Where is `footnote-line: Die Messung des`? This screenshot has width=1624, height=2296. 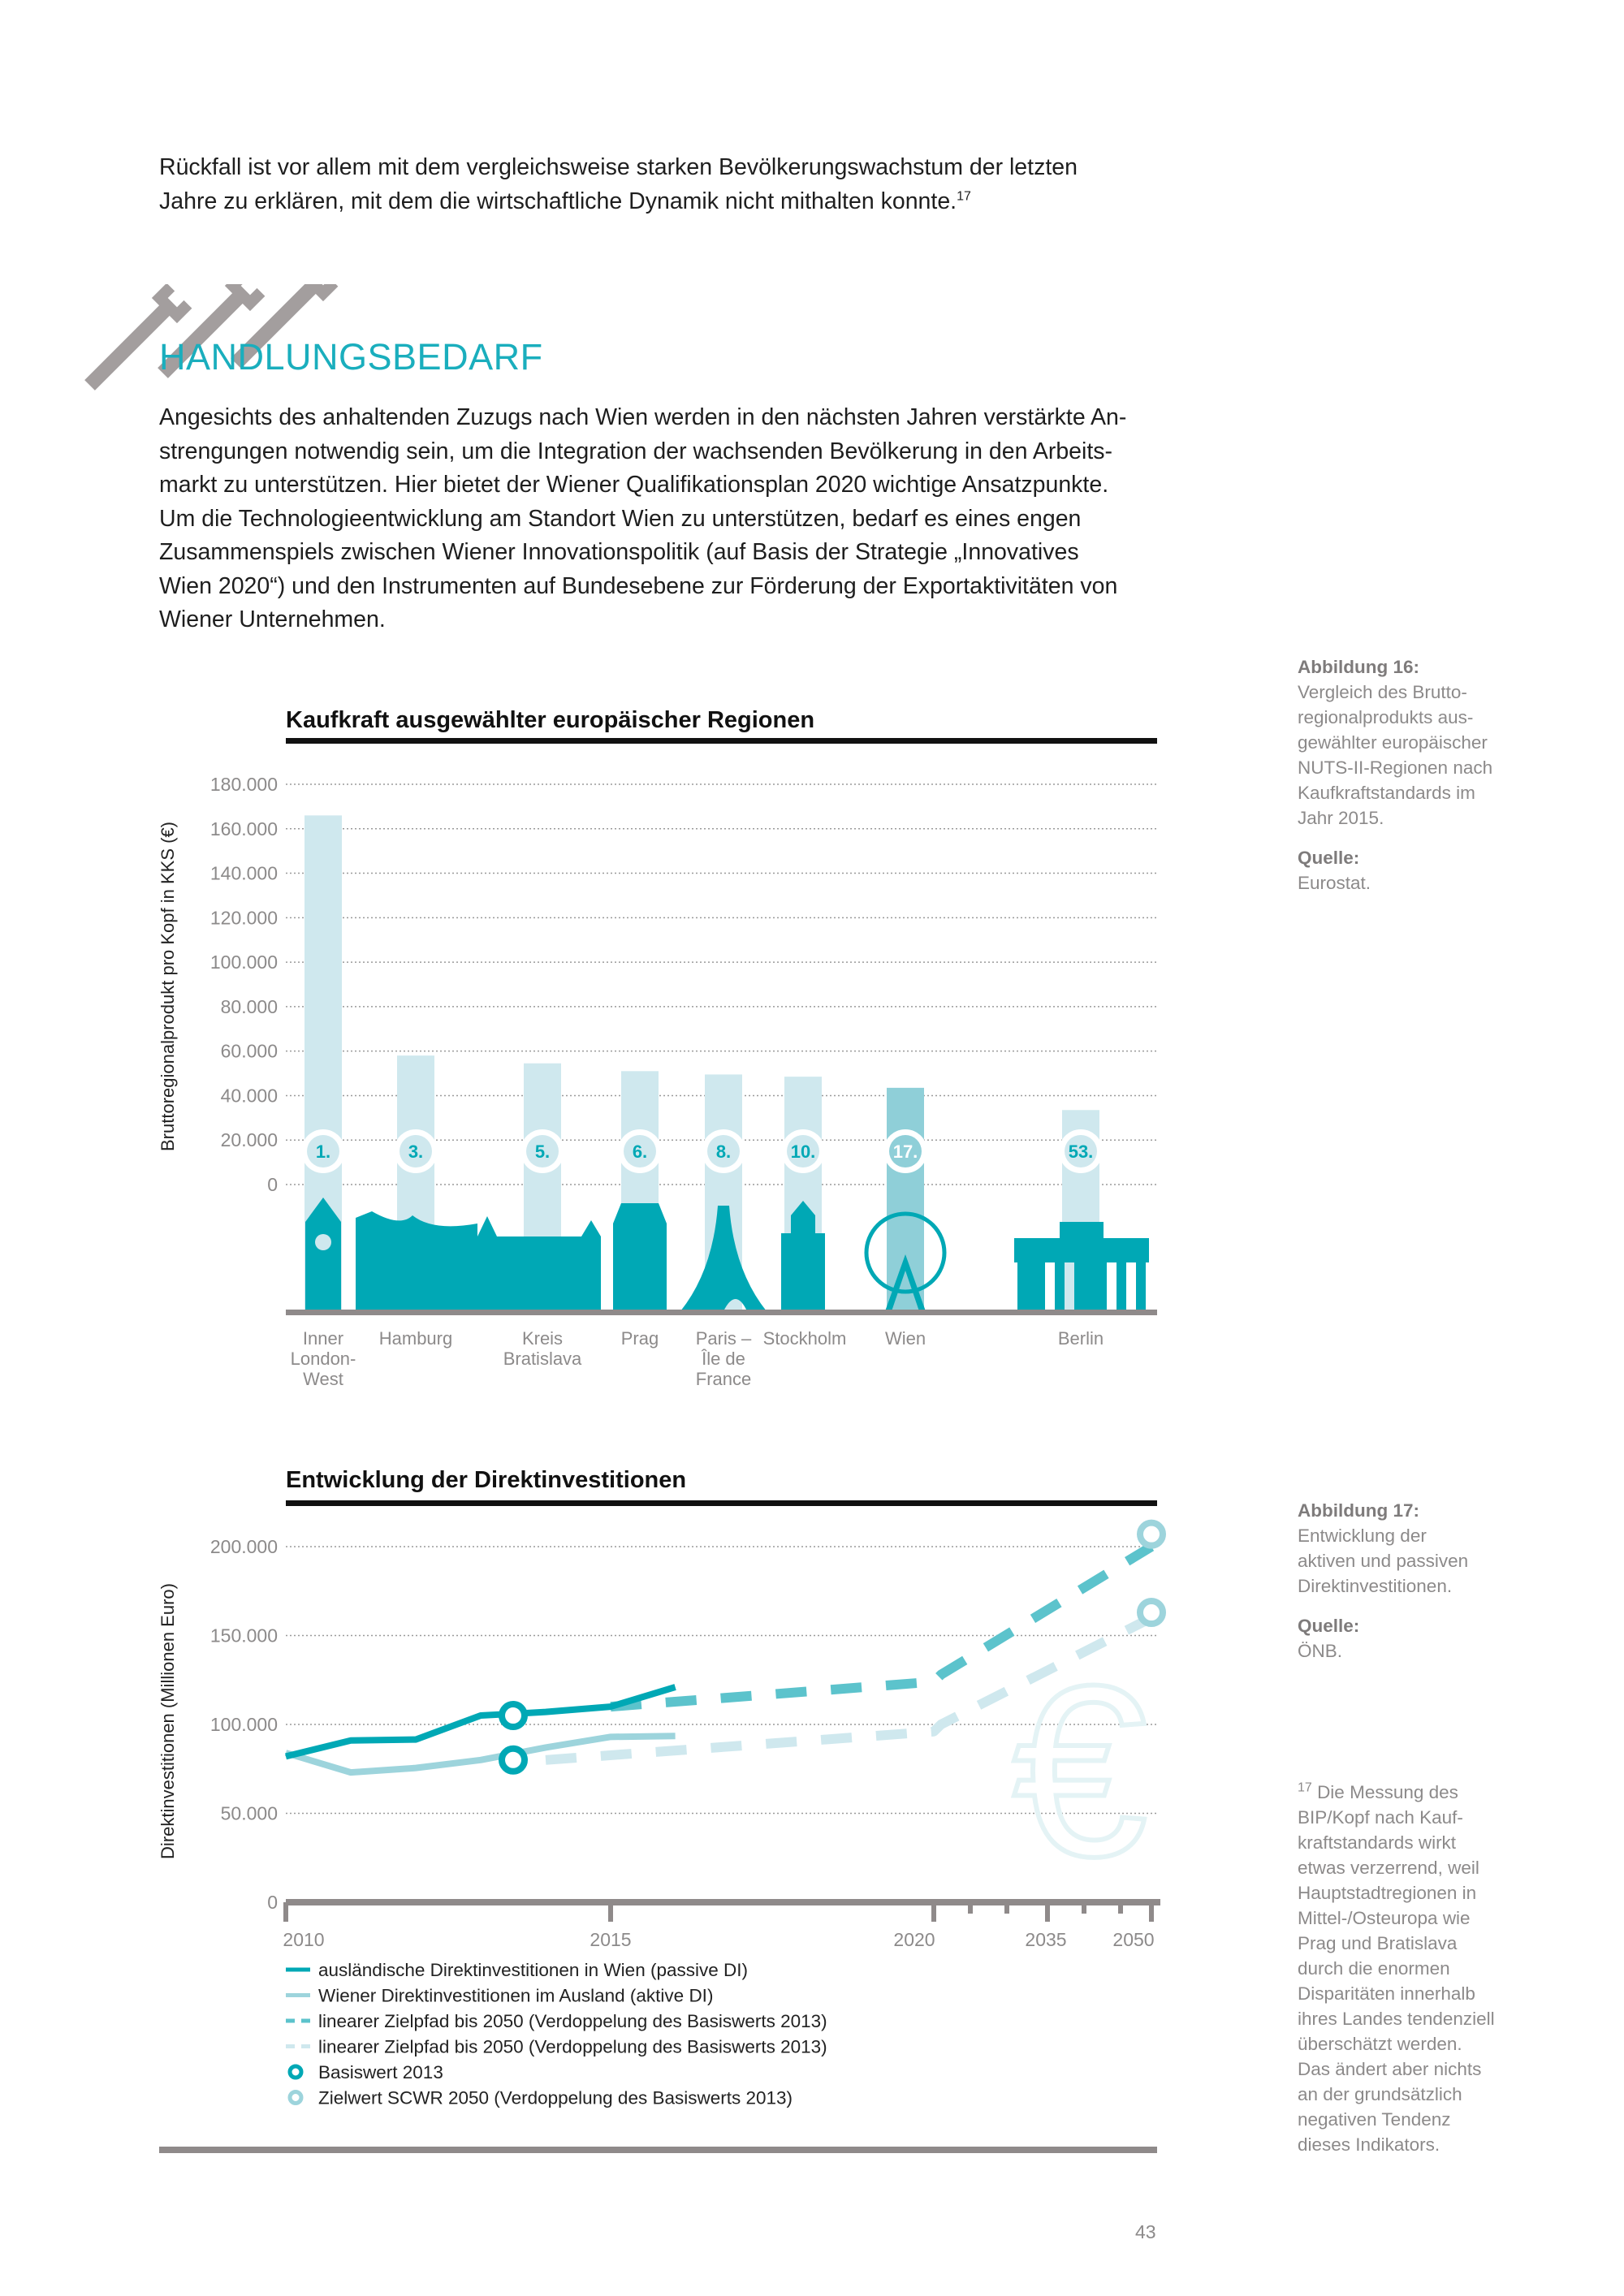
footnote-line: Die Messung des is located at coordinates (1388, 1792).